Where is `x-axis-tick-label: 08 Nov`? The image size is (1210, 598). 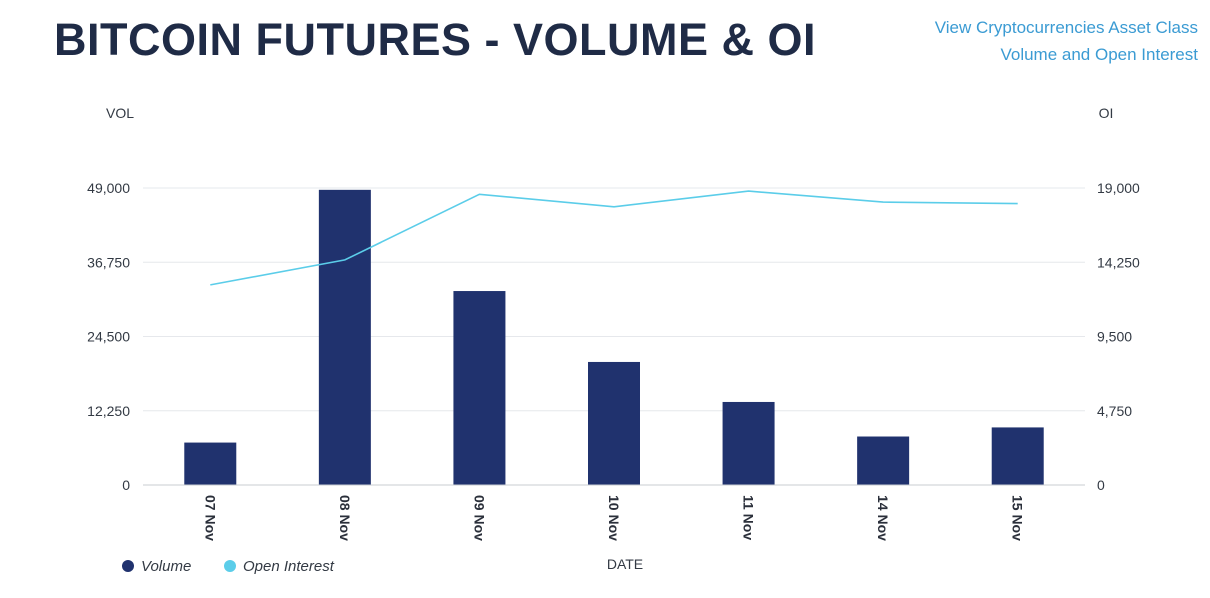 x-axis-tick-label: 08 Nov is located at coordinates (345, 518).